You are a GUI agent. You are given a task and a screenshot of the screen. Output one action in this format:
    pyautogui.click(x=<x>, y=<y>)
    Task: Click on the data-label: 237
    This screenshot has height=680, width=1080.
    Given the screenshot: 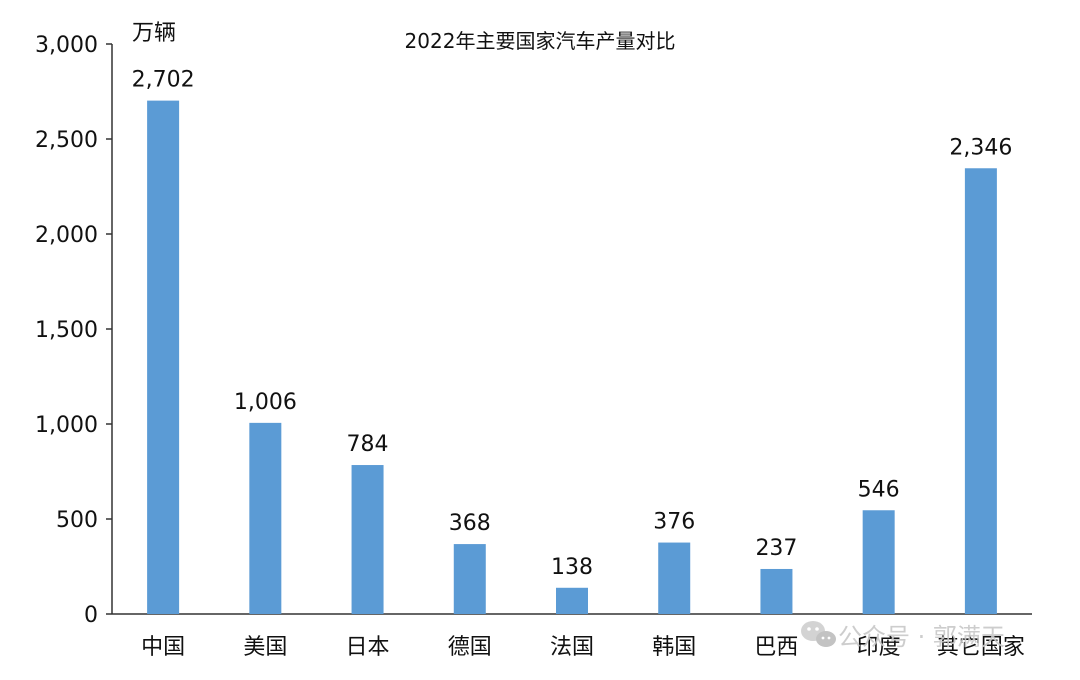 What is the action you would take?
    pyautogui.click(x=776, y=548)
    